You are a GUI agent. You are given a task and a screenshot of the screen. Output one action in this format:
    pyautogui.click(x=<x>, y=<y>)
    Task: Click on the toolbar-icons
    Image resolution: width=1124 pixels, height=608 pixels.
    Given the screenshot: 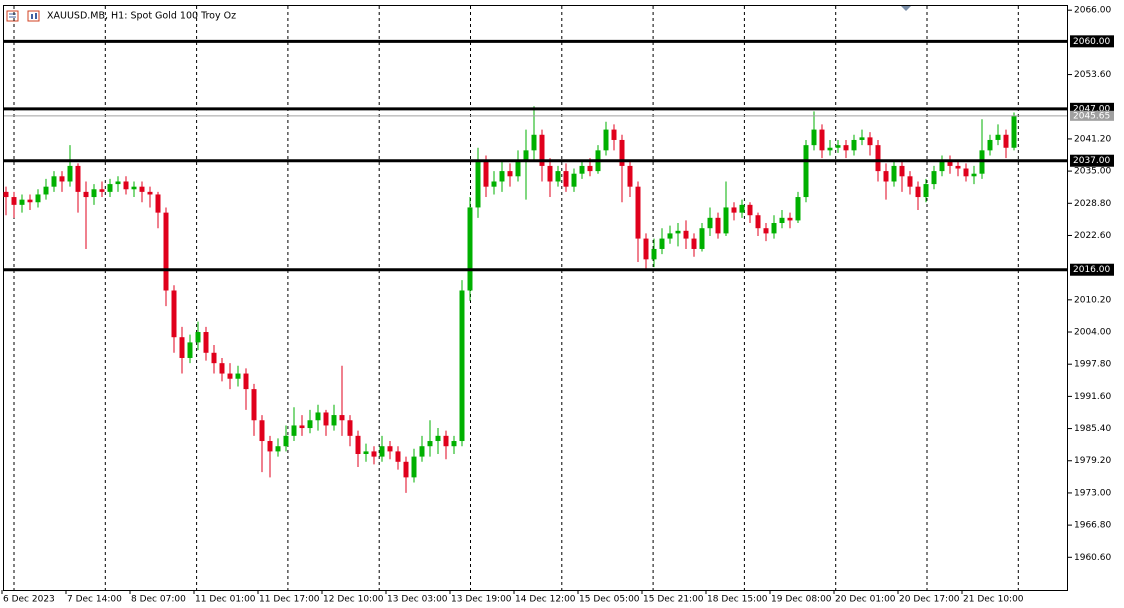 What is the action you would take?
    pyautogui.click(x=23, y=16)
    